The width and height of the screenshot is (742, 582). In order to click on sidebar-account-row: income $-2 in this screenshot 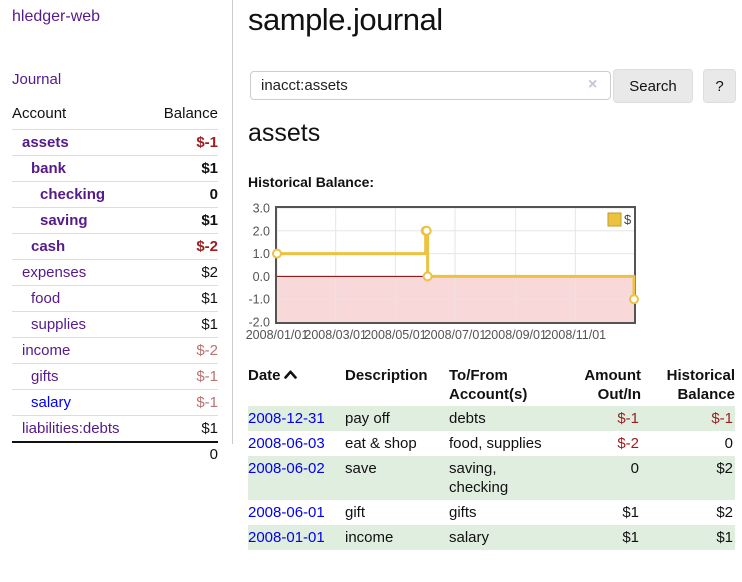, I will do `click(115, 350)`.